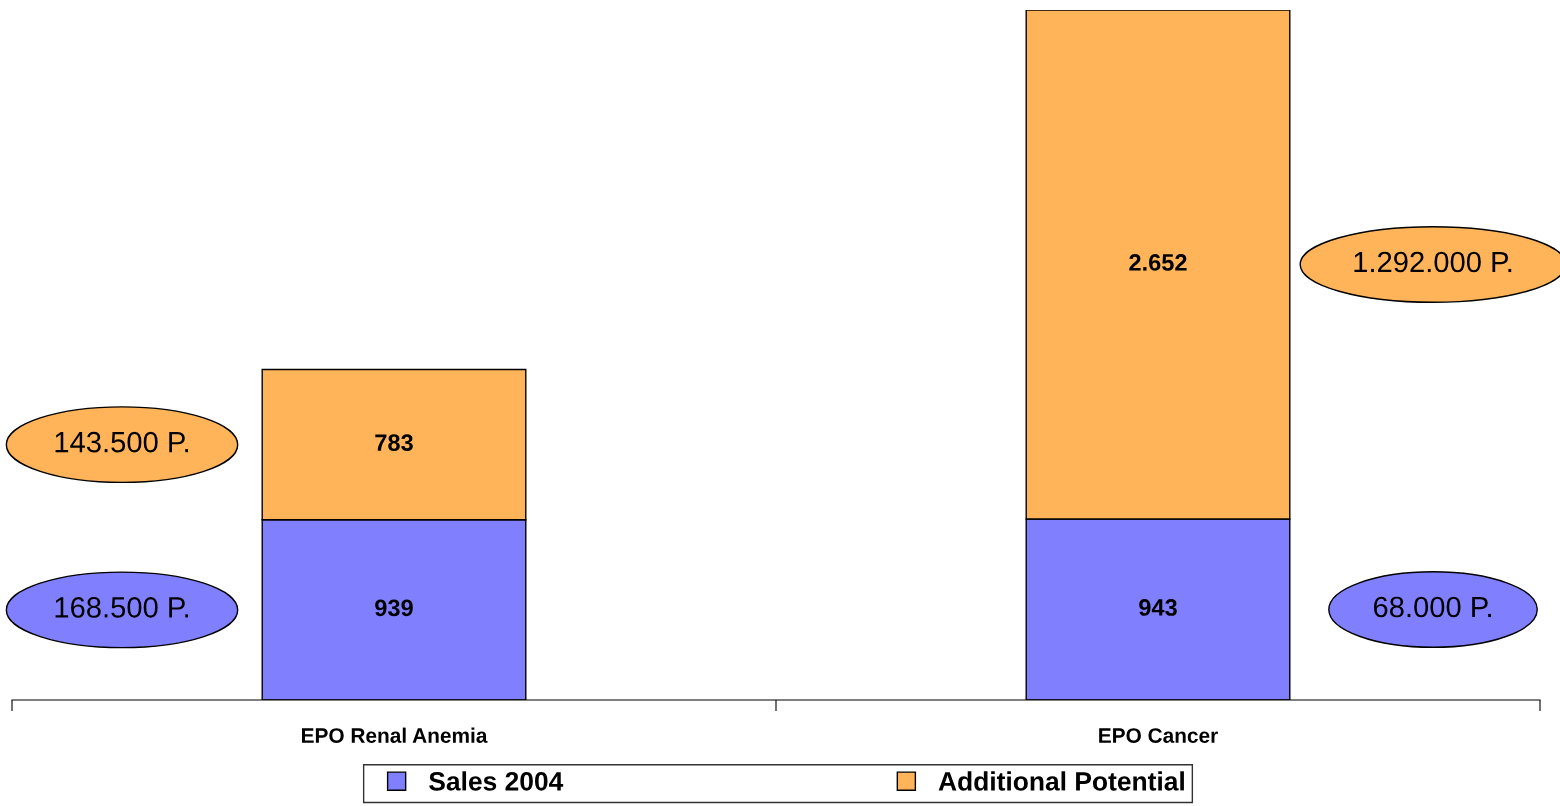  What do you see at coordinates (394, 442) in the screenshot?
I see `data-label: 783` at bounding box center [394, 442].